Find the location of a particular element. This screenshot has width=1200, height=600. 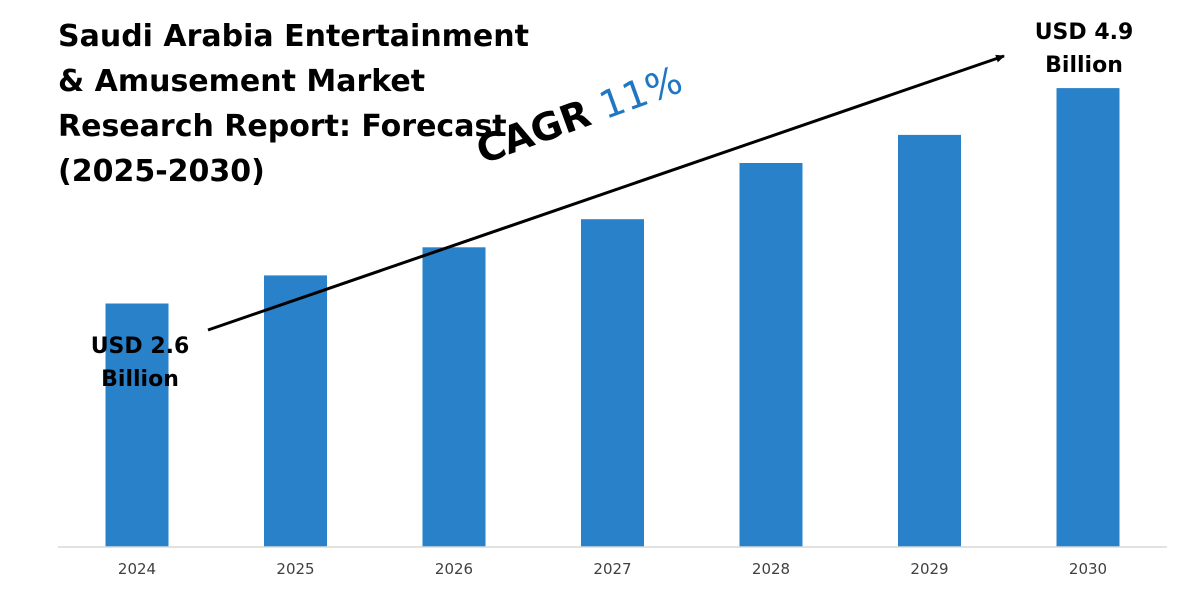

start-value-amount: USD 2.6 is located at coordinates (140, 346).